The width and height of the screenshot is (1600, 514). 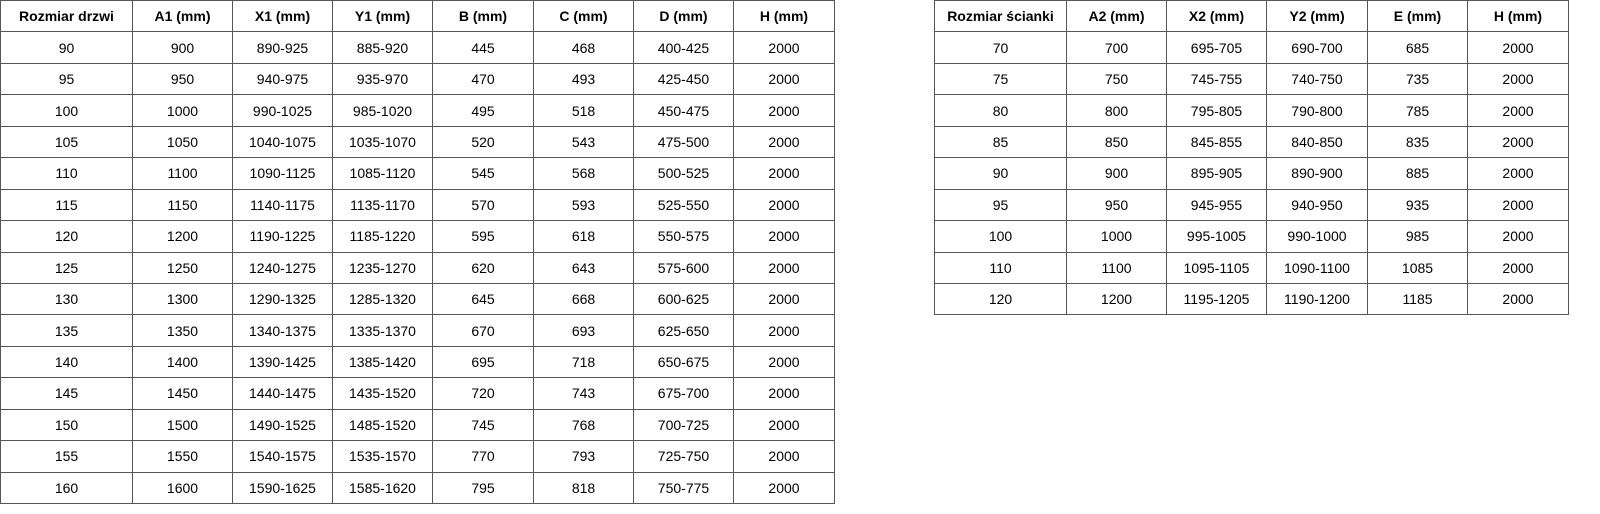 What do you see at coordinates (1317, 267) in the screenshot?
I see `table-cell: 1090-1100` at bounding box center [1317, 267].